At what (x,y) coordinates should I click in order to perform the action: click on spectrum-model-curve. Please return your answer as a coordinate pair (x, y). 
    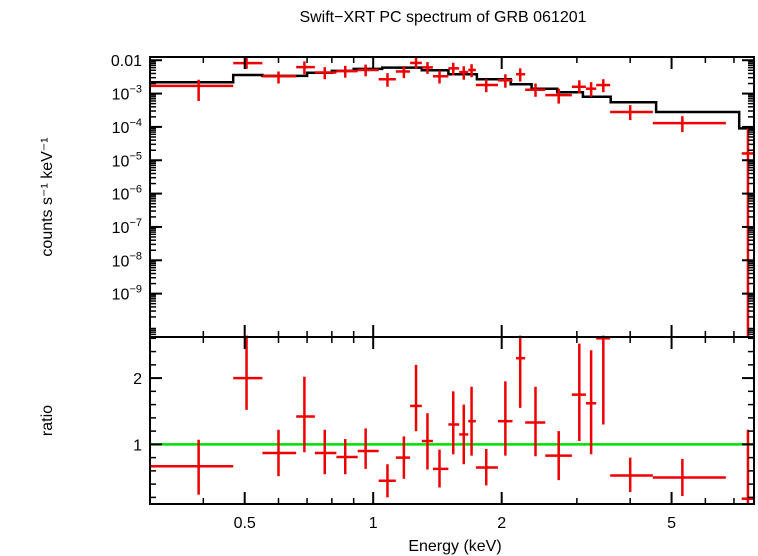
    Looking at the image, I should click on (452, 98).